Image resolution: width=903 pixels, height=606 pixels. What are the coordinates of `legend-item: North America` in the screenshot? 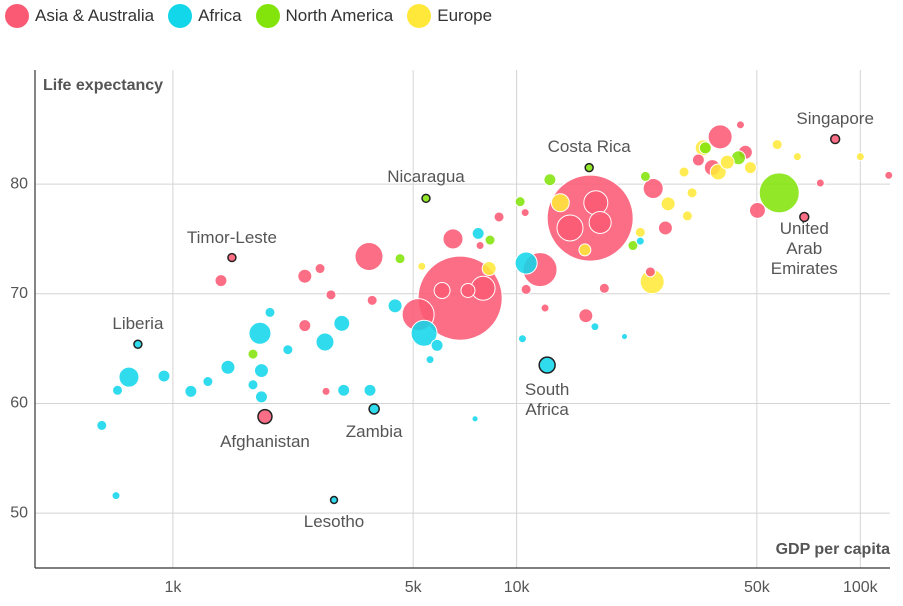 It's located at (324, 16).